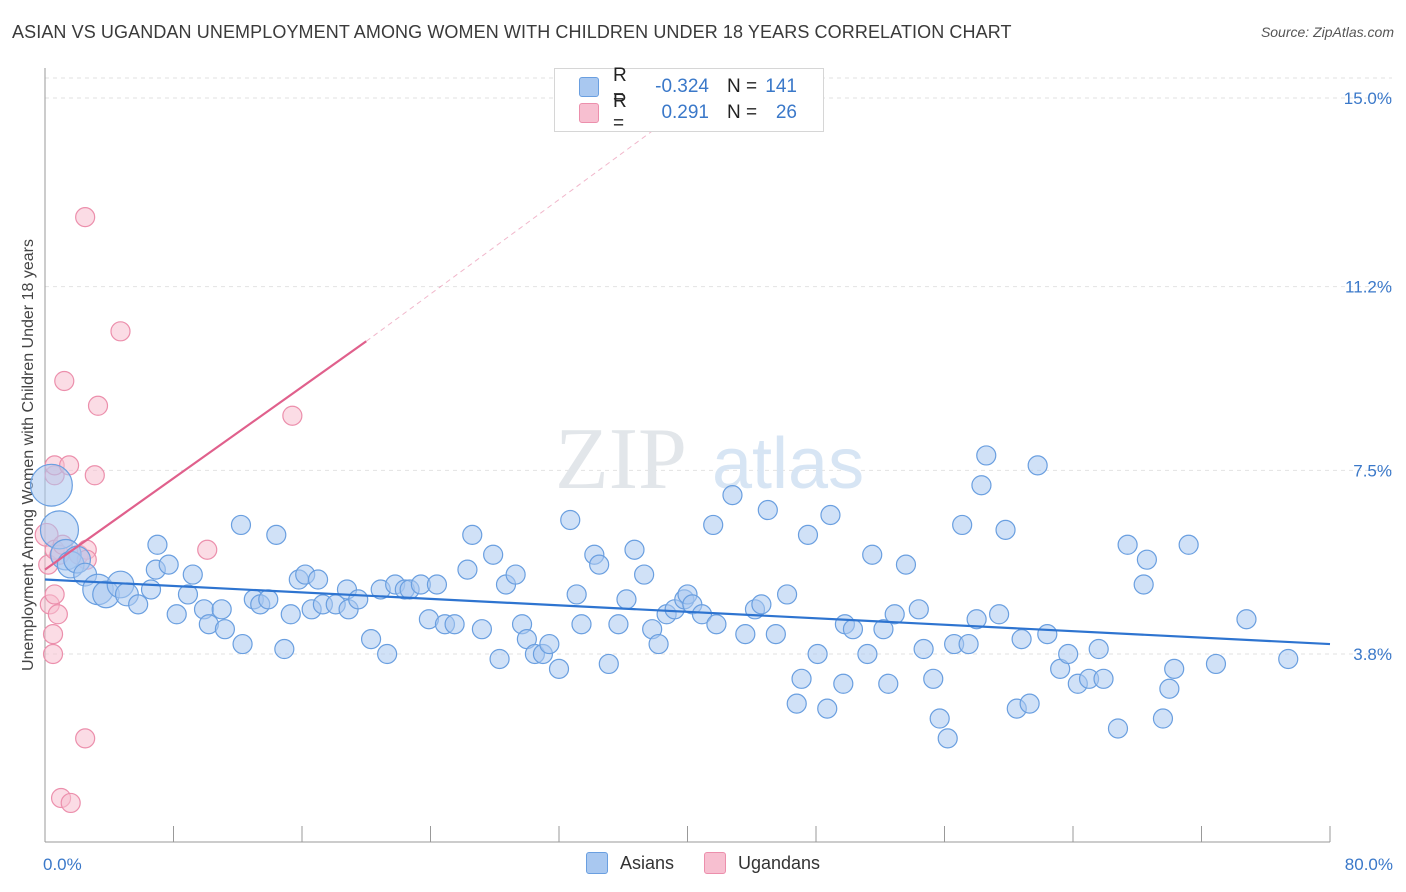 The height and width of the screenshot is (892, 1406). What do you see at coordinates (714, 863) in the screenshot?
I see `legend-swatch-ugandans` at bounding box center [714, 863].